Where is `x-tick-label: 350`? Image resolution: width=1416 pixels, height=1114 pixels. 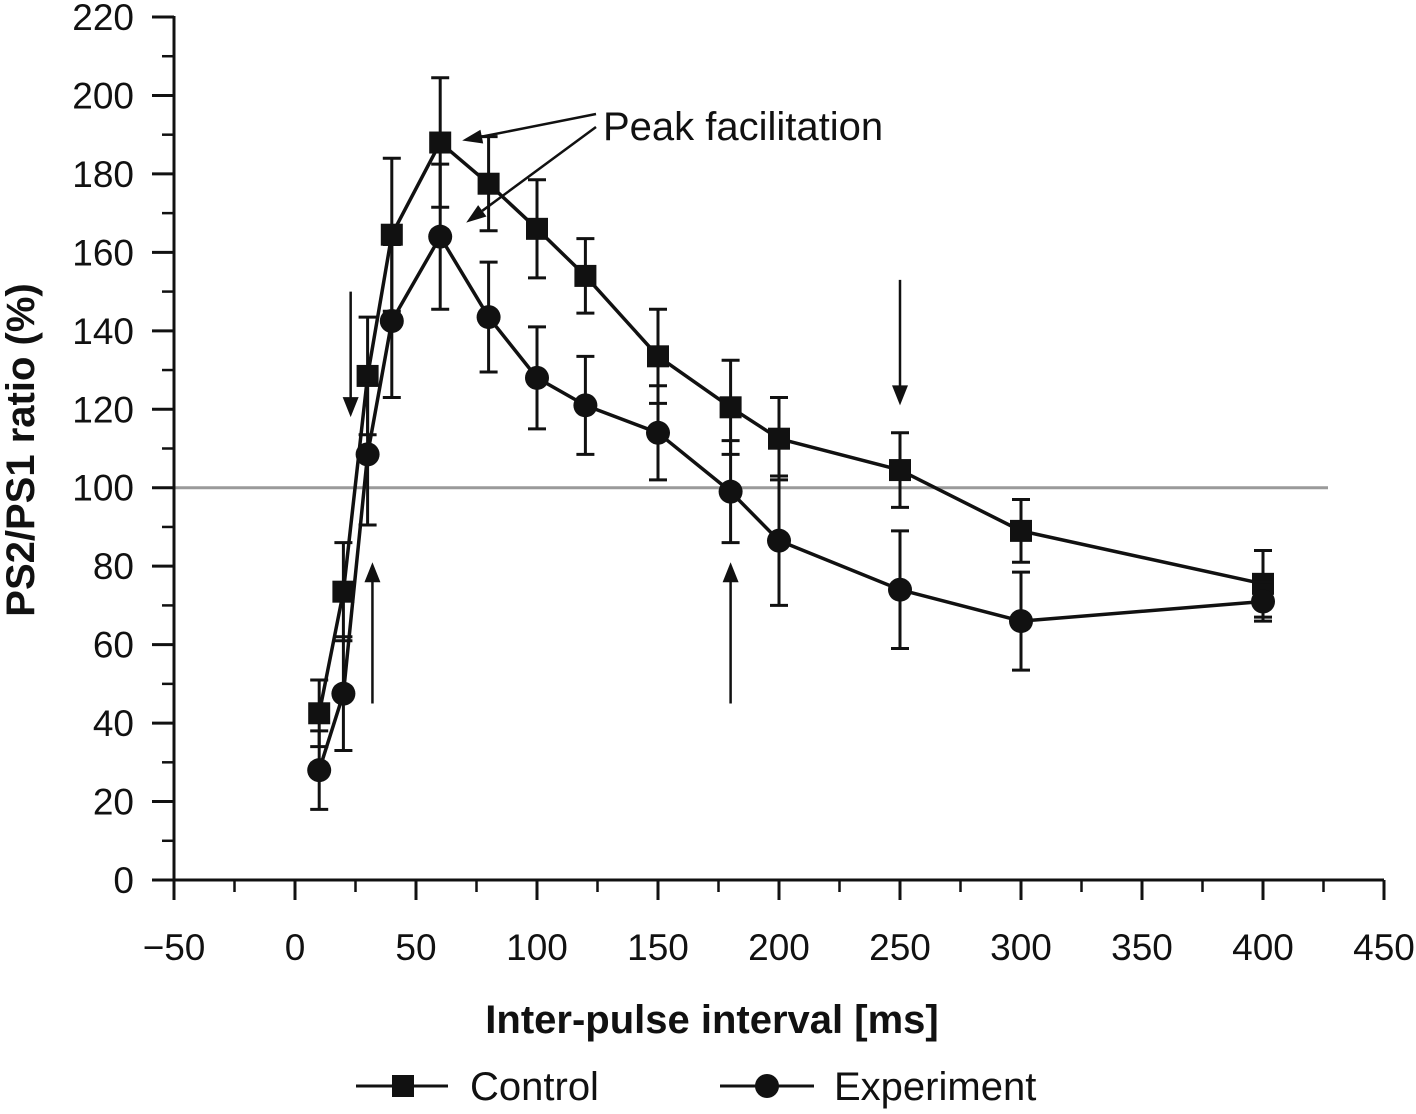 x-tick-label: 350 is located at coordinates (1142, 947).